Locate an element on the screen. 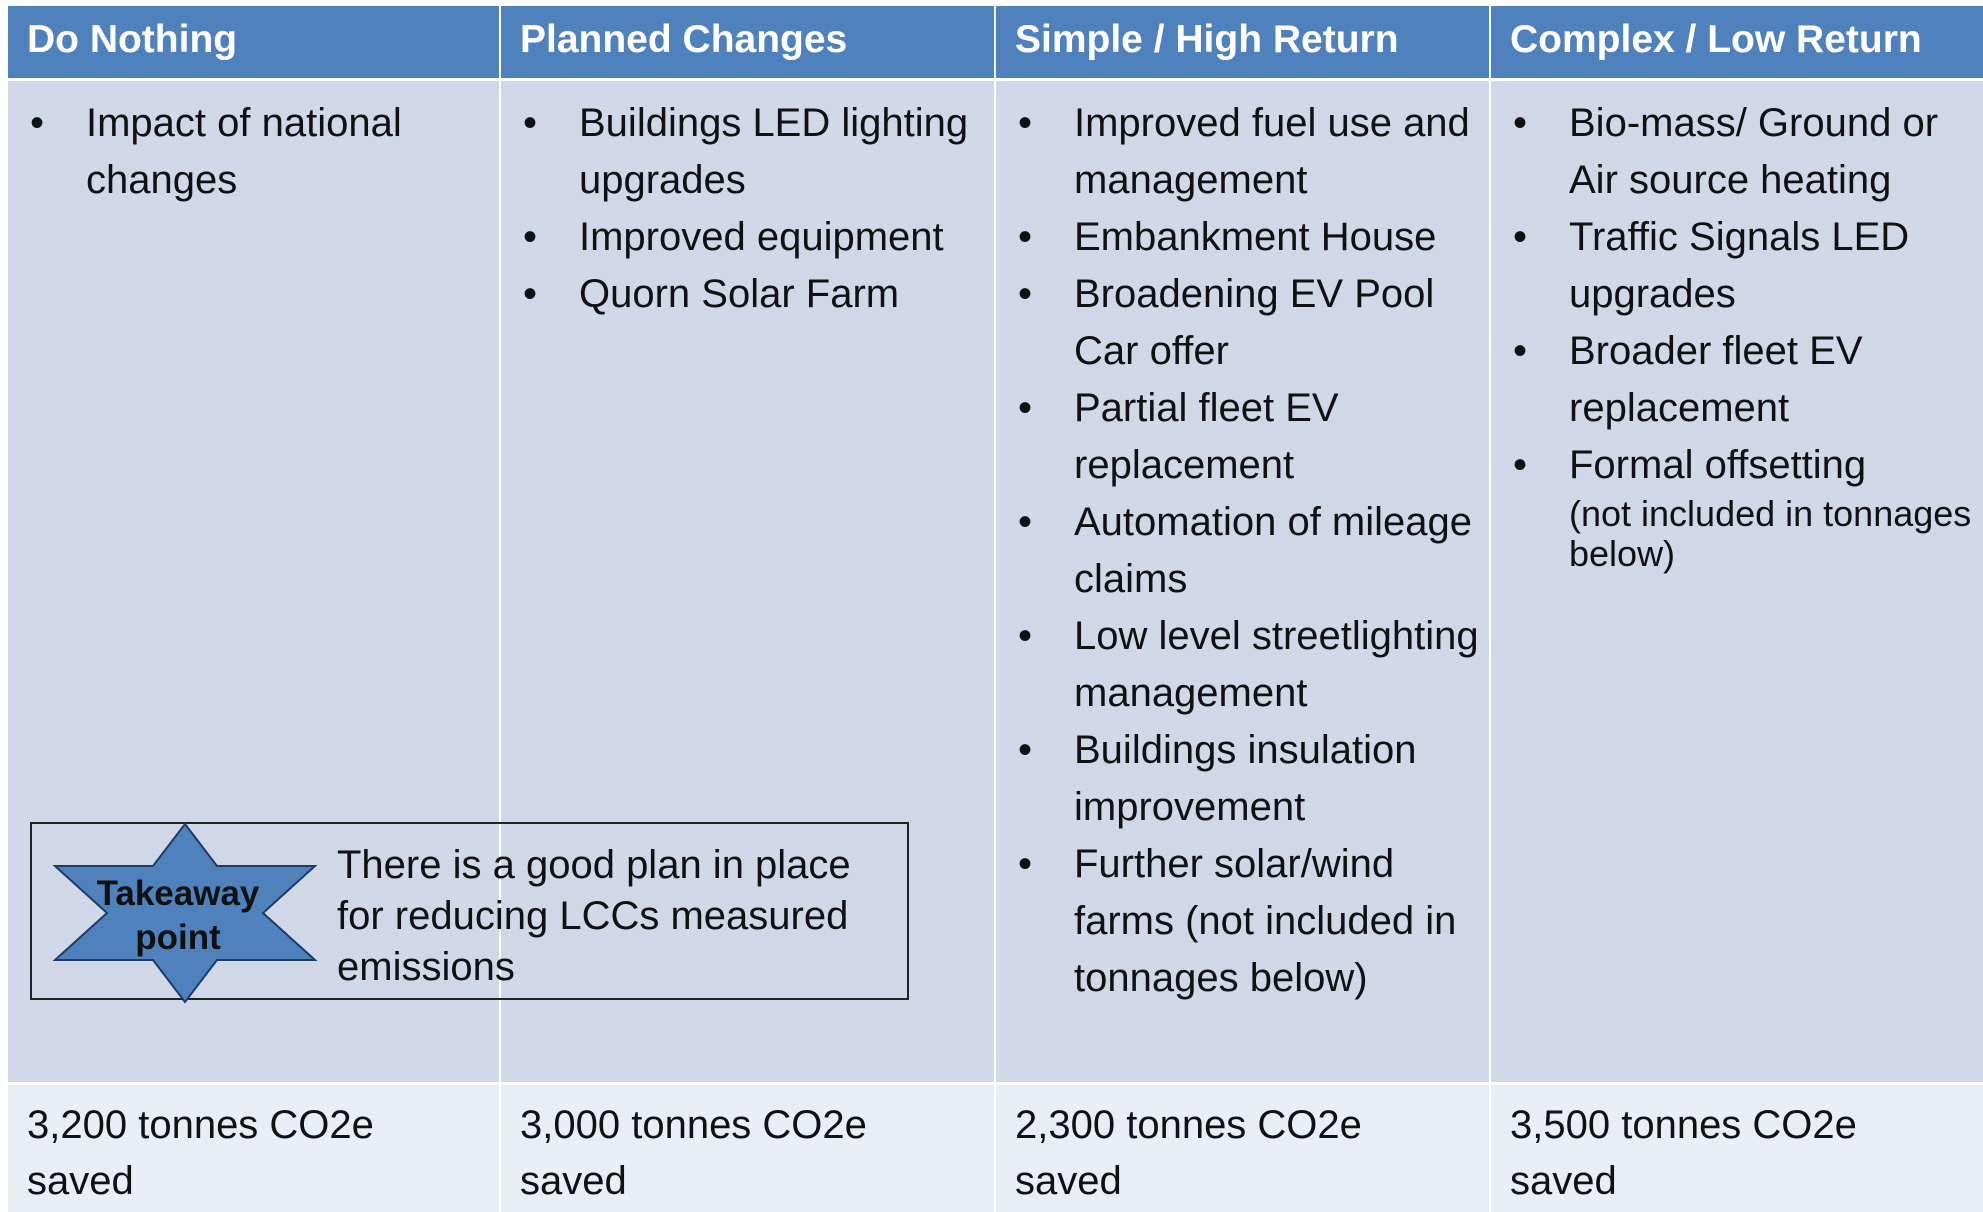  bullet-list: Impact of national changes is located at coordinates (248, 152).